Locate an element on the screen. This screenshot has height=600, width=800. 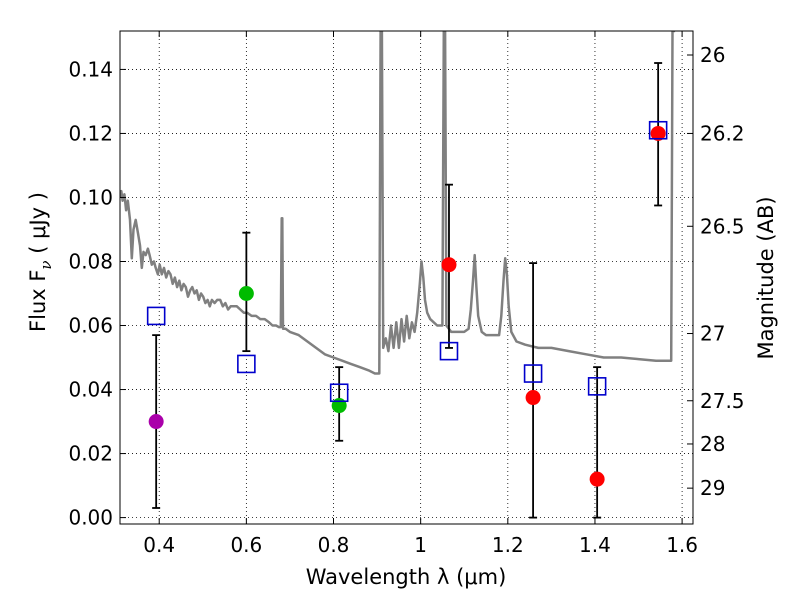
x-tick-label: 0.8 is located at coordinates (334, 545).